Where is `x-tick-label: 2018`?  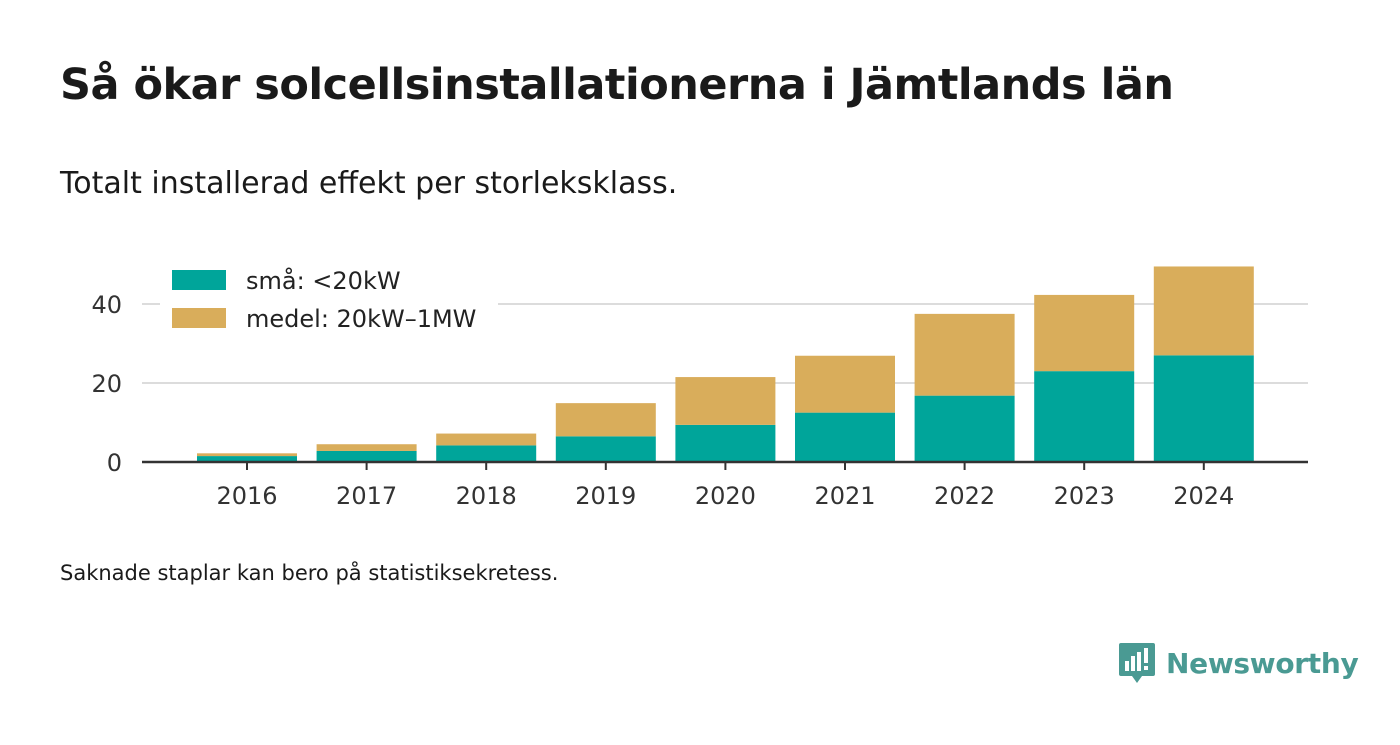 x-tick-label: 2018 is located at coordinates (486, 496).